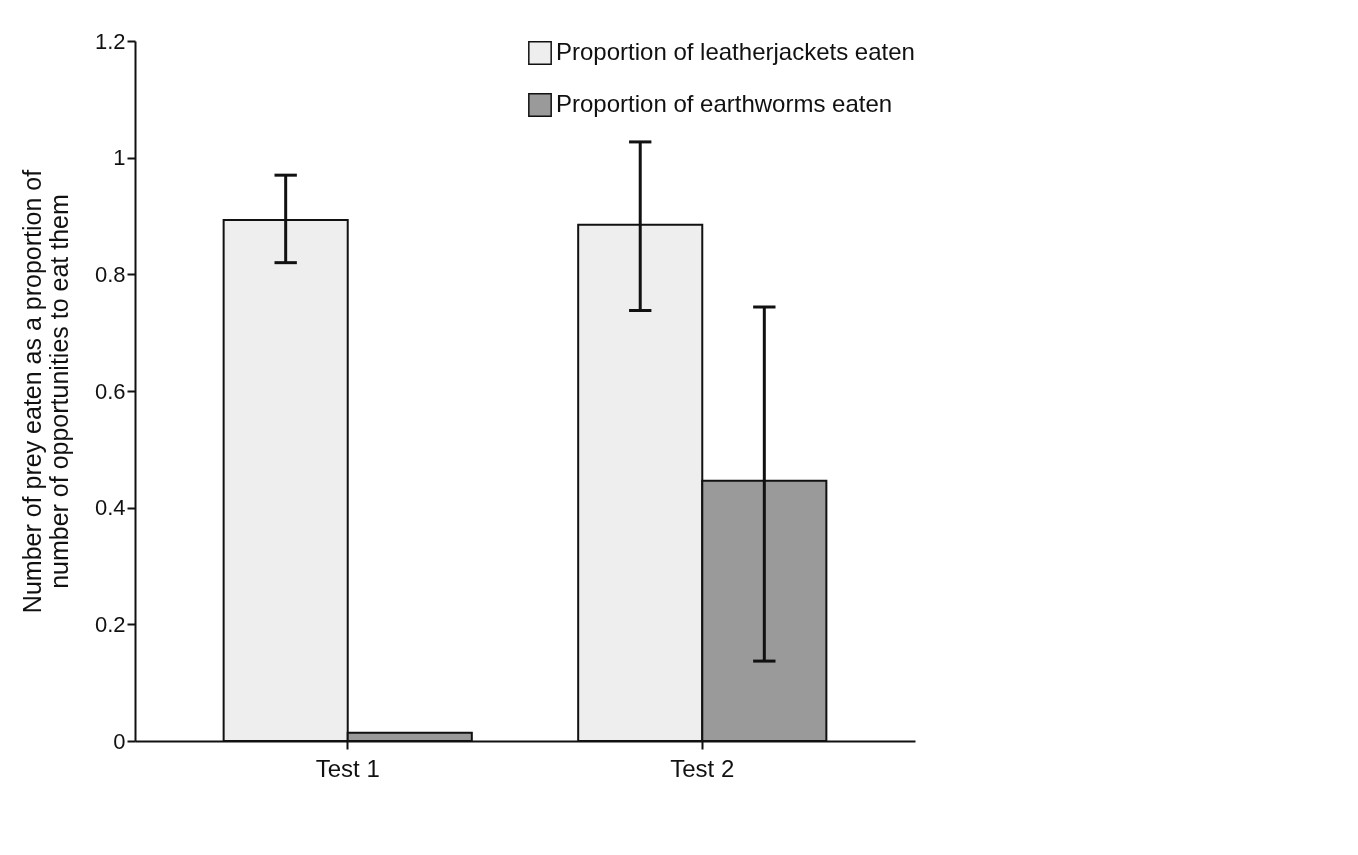  I want to click on y-tick-label: 0, so click(119, 741).